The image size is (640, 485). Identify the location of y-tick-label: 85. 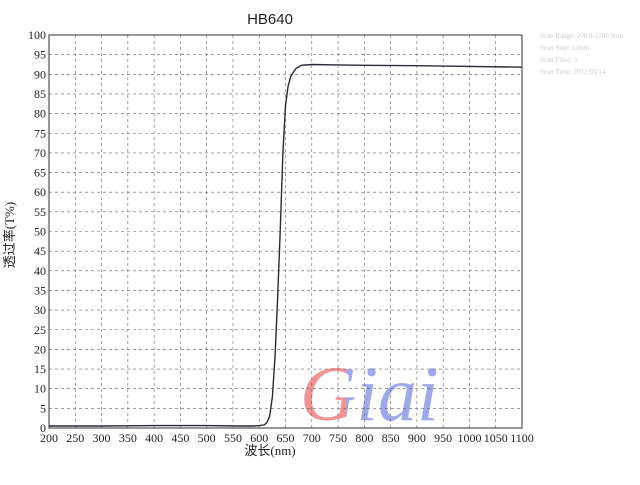
(40, 94).